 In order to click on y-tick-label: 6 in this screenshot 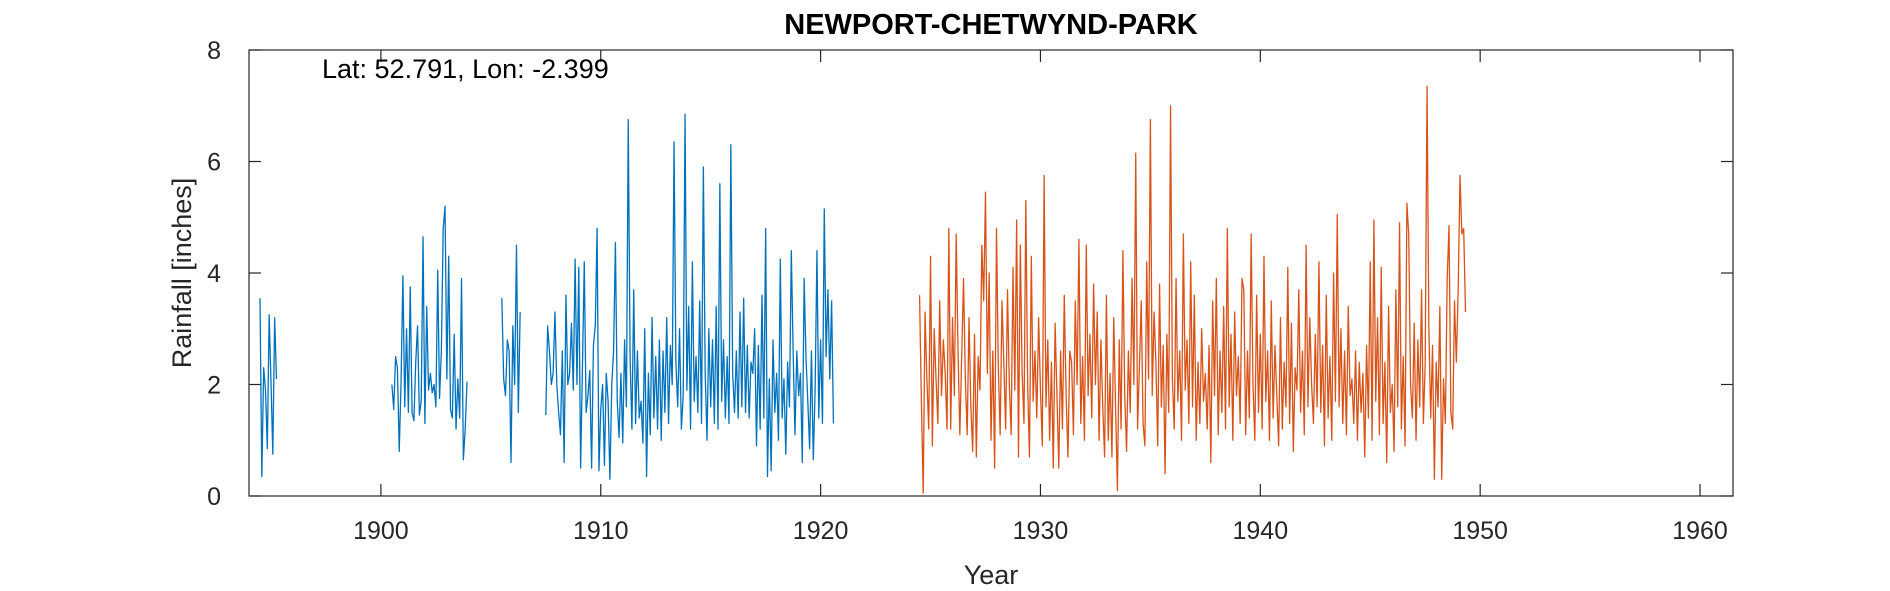, I will do `click(214, 163)`.